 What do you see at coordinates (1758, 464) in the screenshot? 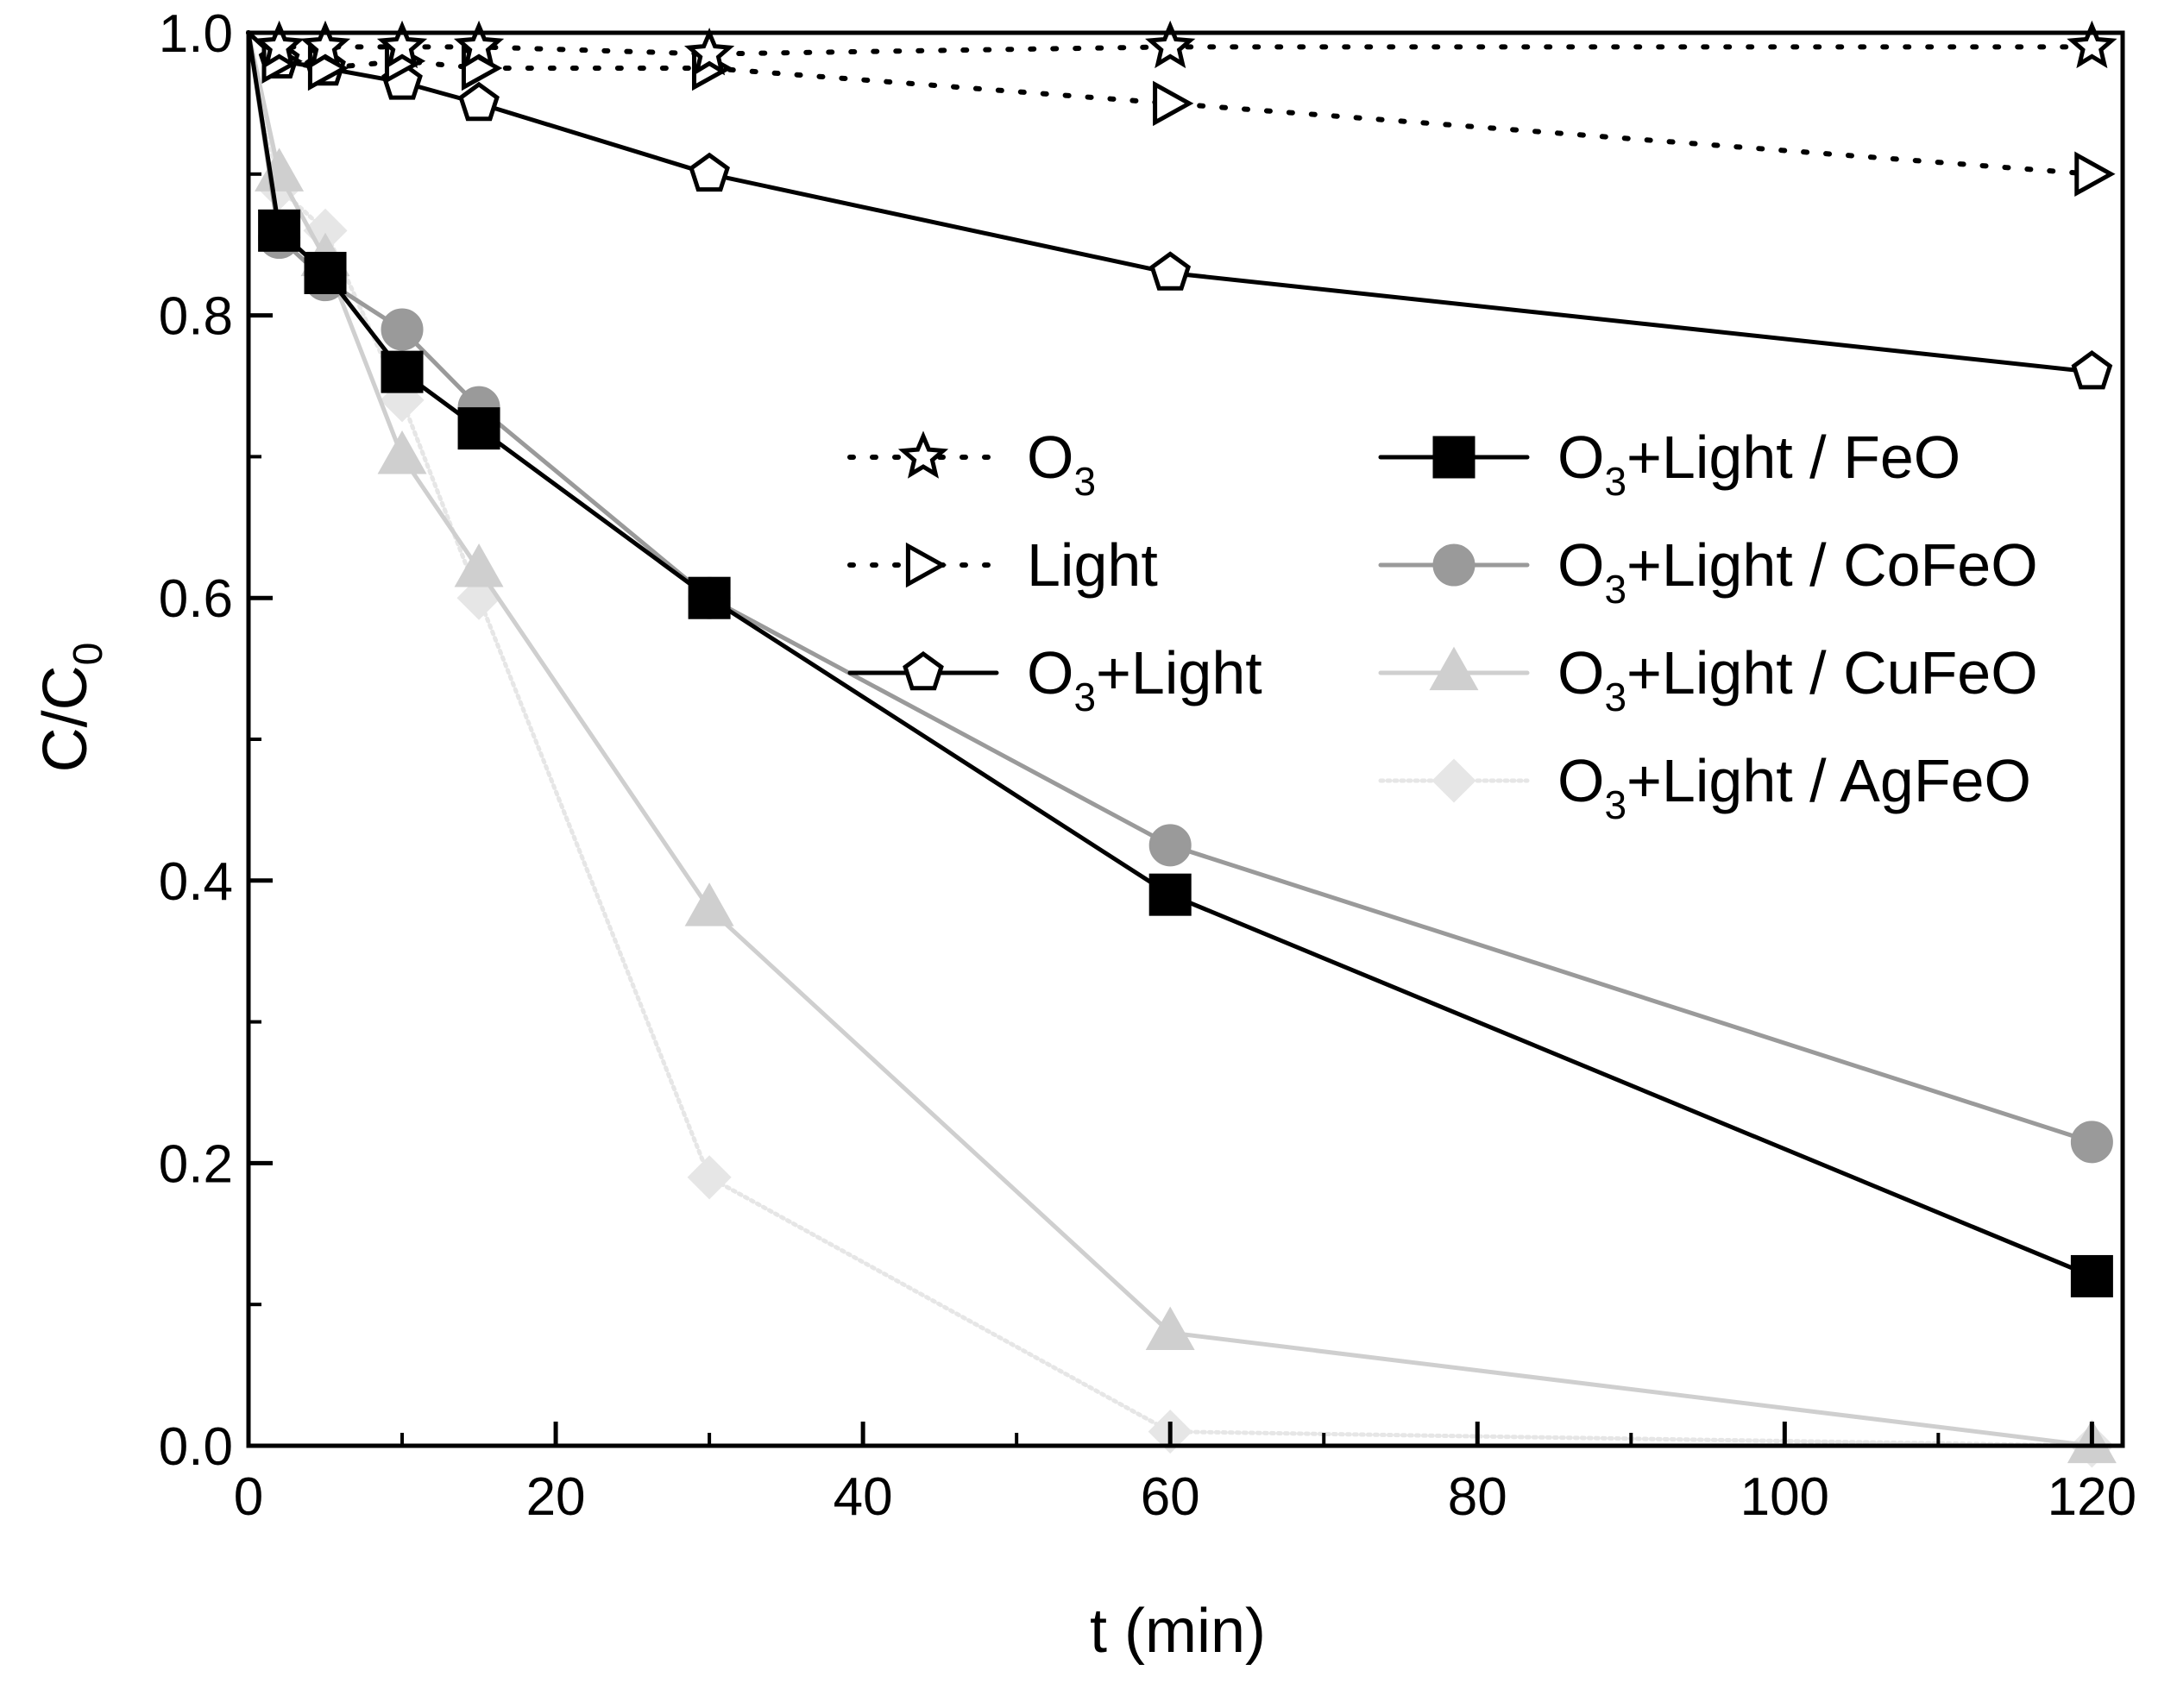
I see `legend-label-o3-light-feo: O3+Light / FeO` at bounding box center [1758, 464].